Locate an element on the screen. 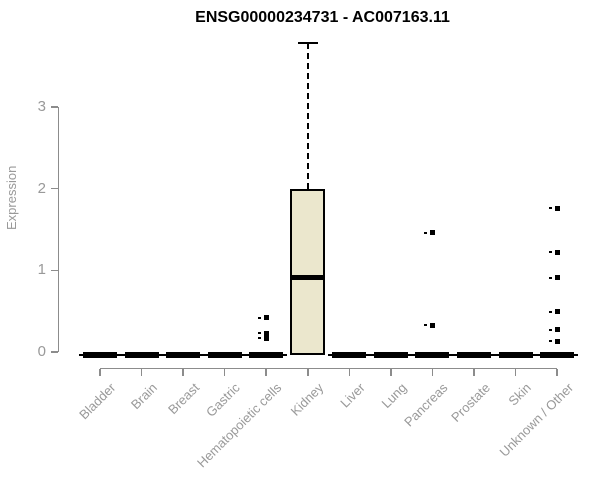  box is located at coordinates (308, 271).